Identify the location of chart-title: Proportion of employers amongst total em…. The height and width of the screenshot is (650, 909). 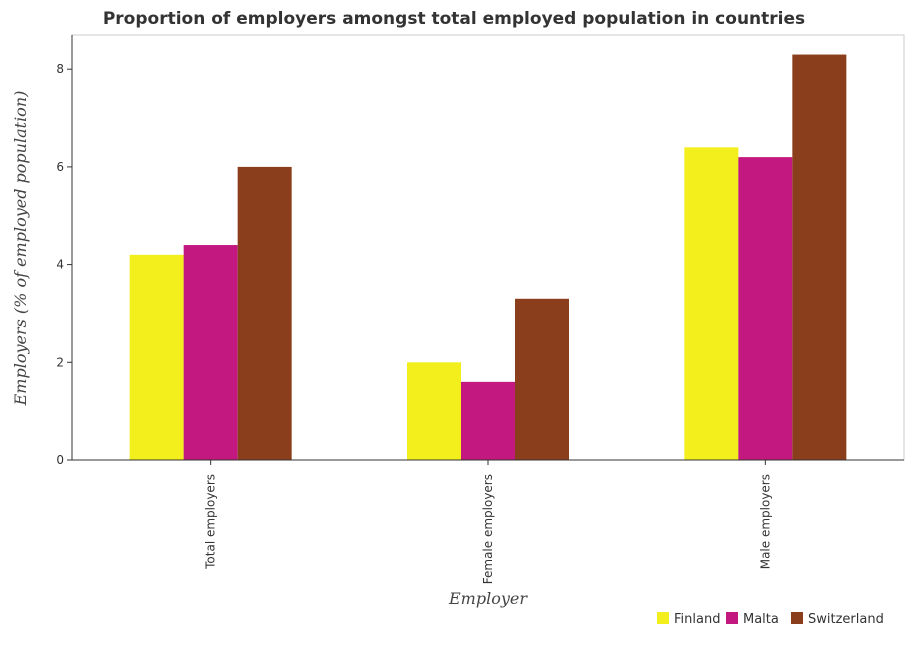
(454, 19).